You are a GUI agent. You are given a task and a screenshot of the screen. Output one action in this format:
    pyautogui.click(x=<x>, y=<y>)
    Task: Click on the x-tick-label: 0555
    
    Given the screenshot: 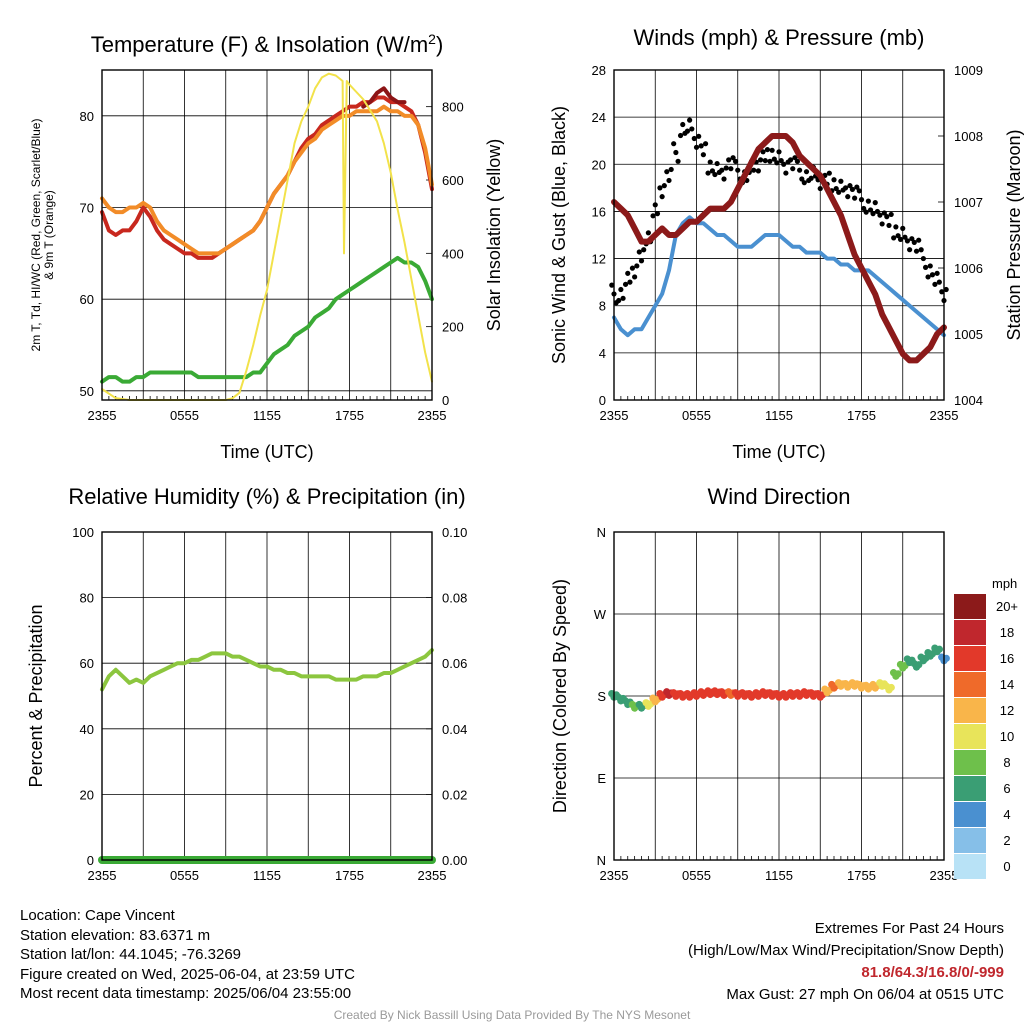 What is the action you would take?
    pyautogui.click(x=696, y=415)
    